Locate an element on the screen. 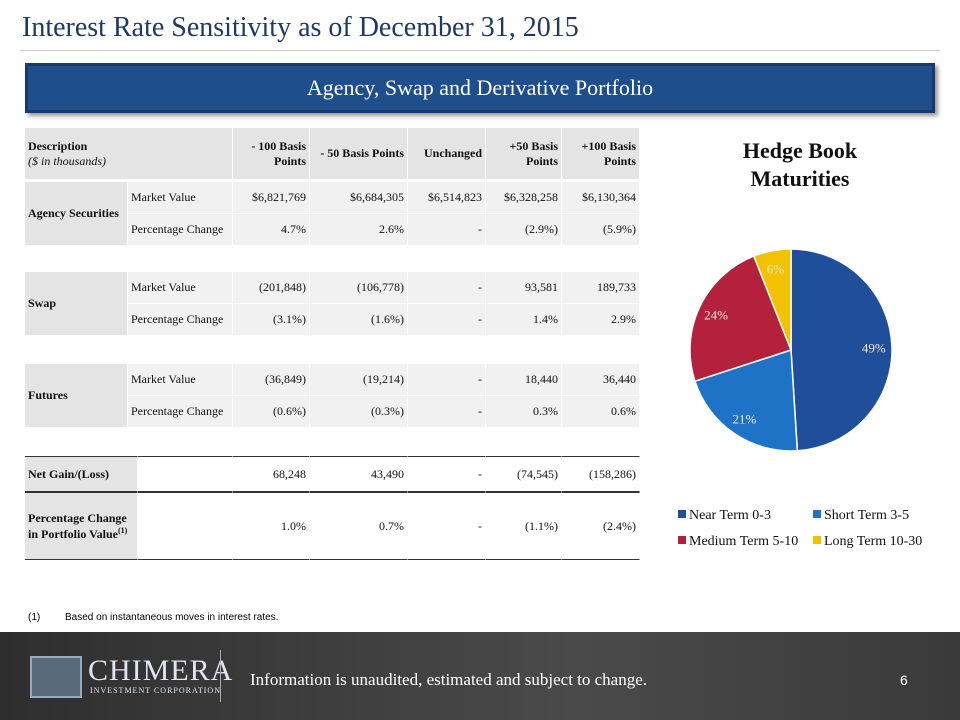 The width and height of the screenshot is (960, 720). logo-text: CHIMERA is located at coordinates (161, 670).